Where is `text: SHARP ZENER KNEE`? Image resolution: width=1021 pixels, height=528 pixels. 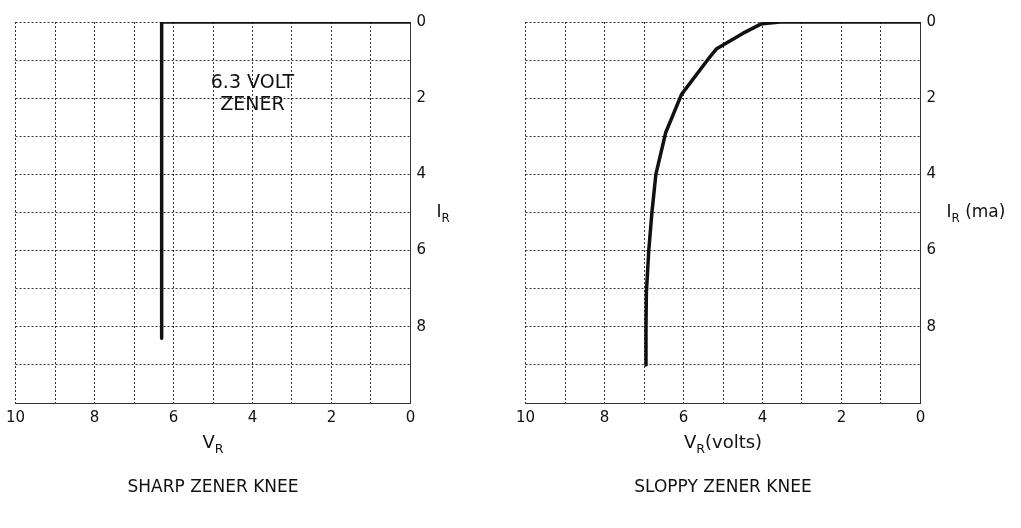
text: SHARP ZENER KNEE is located at coordinates (213, 486).